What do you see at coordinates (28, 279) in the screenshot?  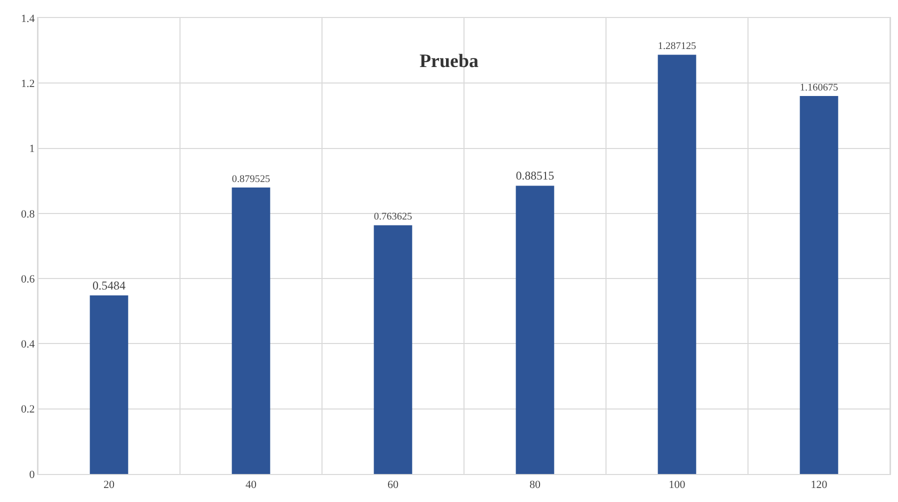 I see `y-tick-label: 0.6` at bounding box center [28, 279].